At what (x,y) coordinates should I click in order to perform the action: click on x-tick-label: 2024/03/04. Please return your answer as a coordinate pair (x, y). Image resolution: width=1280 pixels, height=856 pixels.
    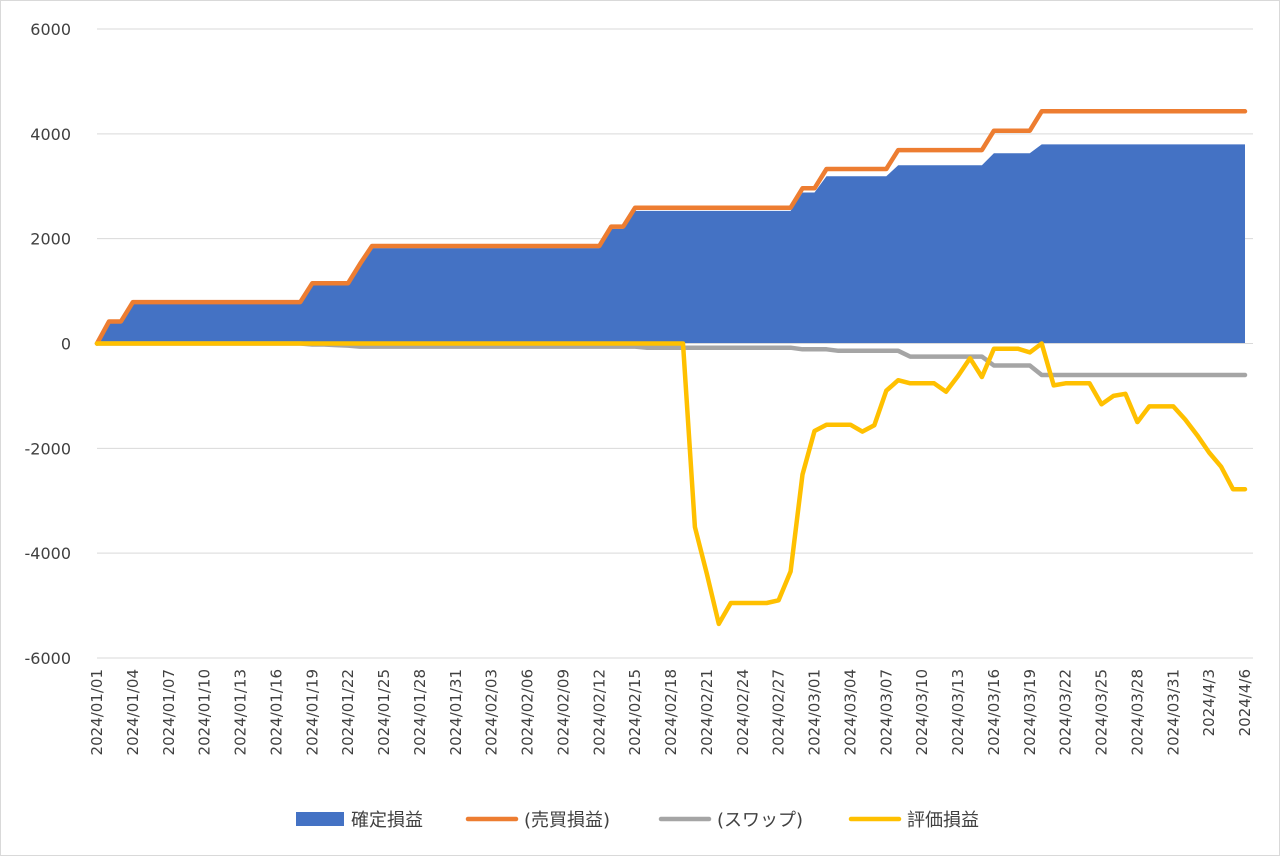
    Looking at the image, I should click on (850, 712).